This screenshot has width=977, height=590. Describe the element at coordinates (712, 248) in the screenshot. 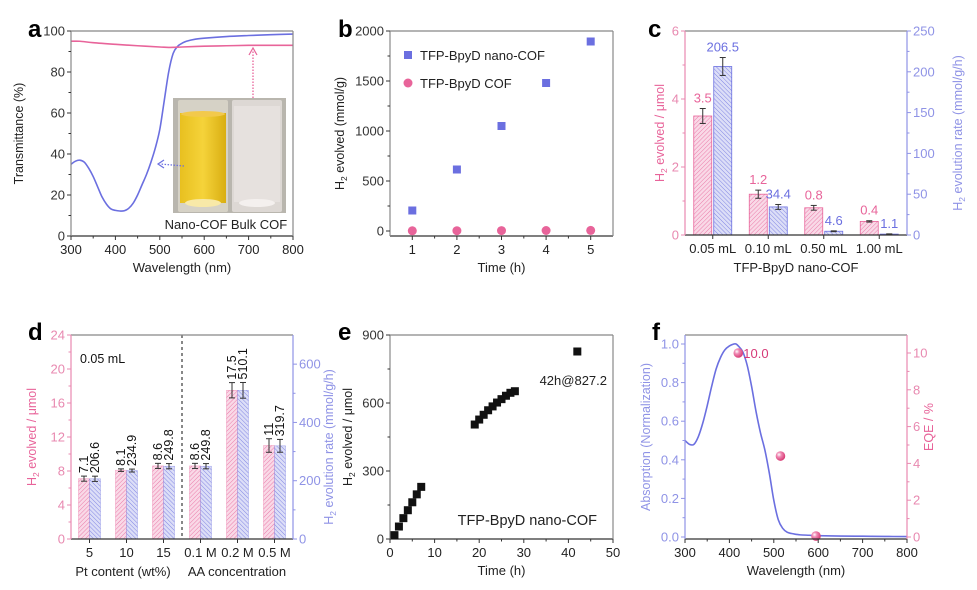

I see `x-tick-label: 0.05 mL` at that location.